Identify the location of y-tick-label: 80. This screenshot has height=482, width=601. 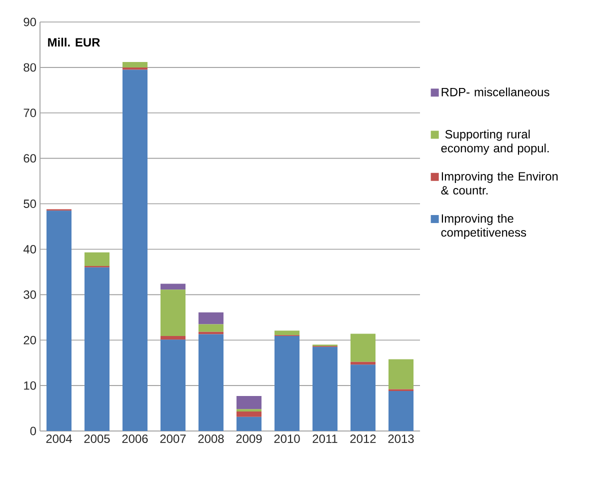
(30, 67).